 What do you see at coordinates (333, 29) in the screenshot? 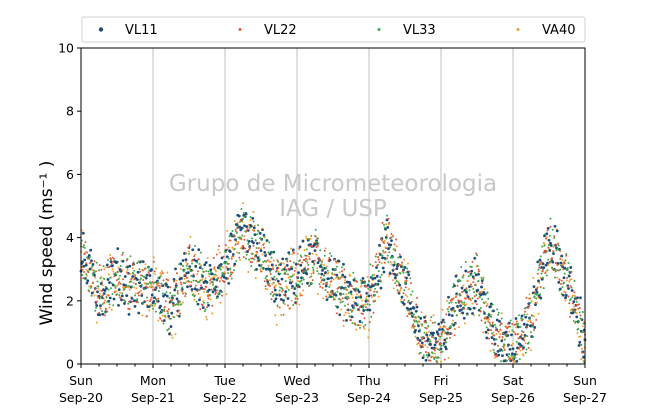
I see `legend: VL11 VL22 VL33 VA40` at bounding box center [333, 29].